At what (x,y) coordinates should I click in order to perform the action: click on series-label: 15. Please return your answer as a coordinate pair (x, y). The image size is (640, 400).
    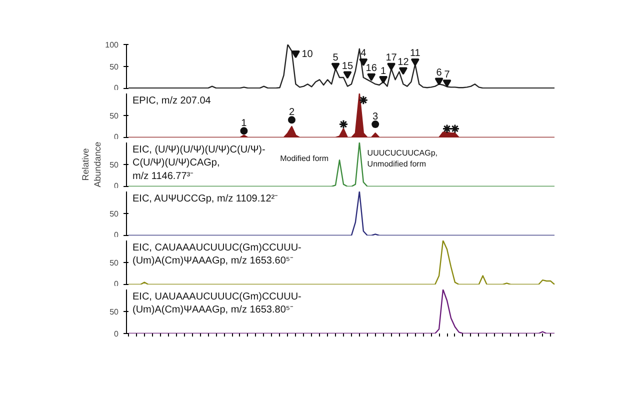
    Looking at the image, I should click on (348, 66).